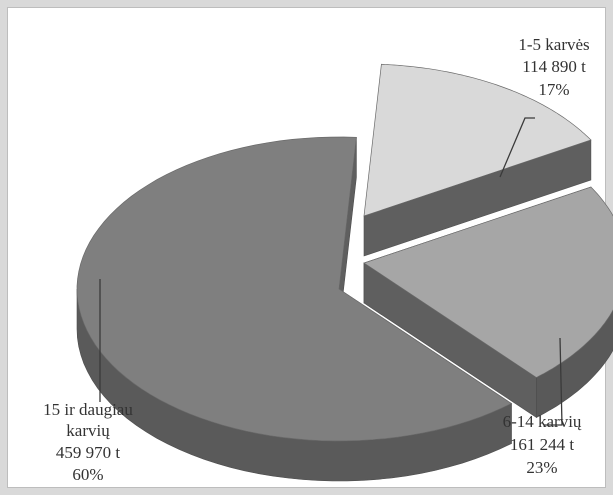 Image resolution: width=613 pixels, height=495 pixels. I want to click on label-6-14-name: 6-14 karvių, so click(542, 421).